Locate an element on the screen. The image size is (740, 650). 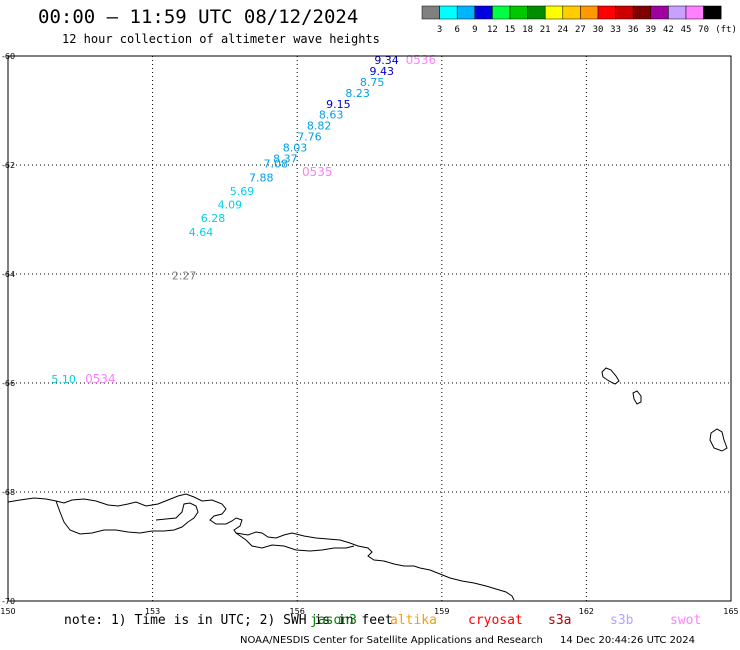
wave-height-label: 7.76 is located at coordinates (309, 136).